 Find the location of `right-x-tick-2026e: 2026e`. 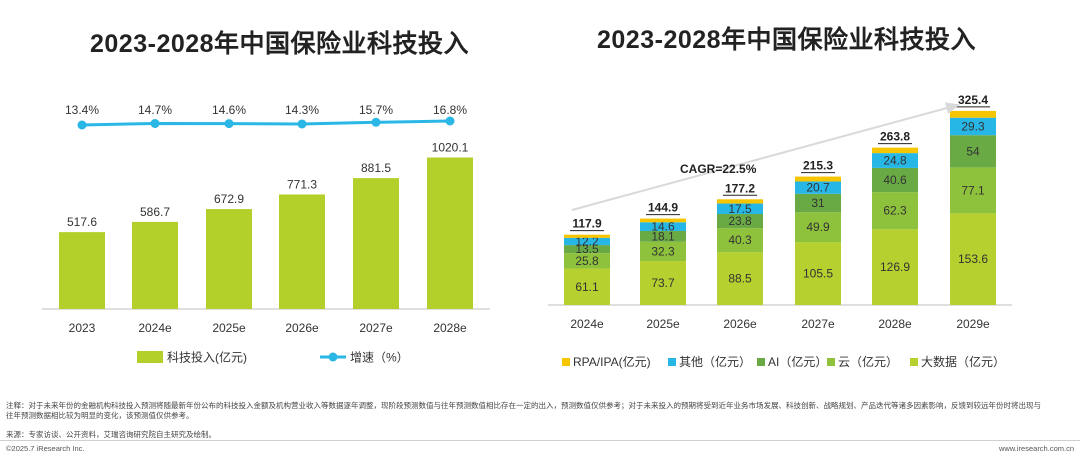

right-x-tick-2026e: 2026e is located at coordinates (740, 324).